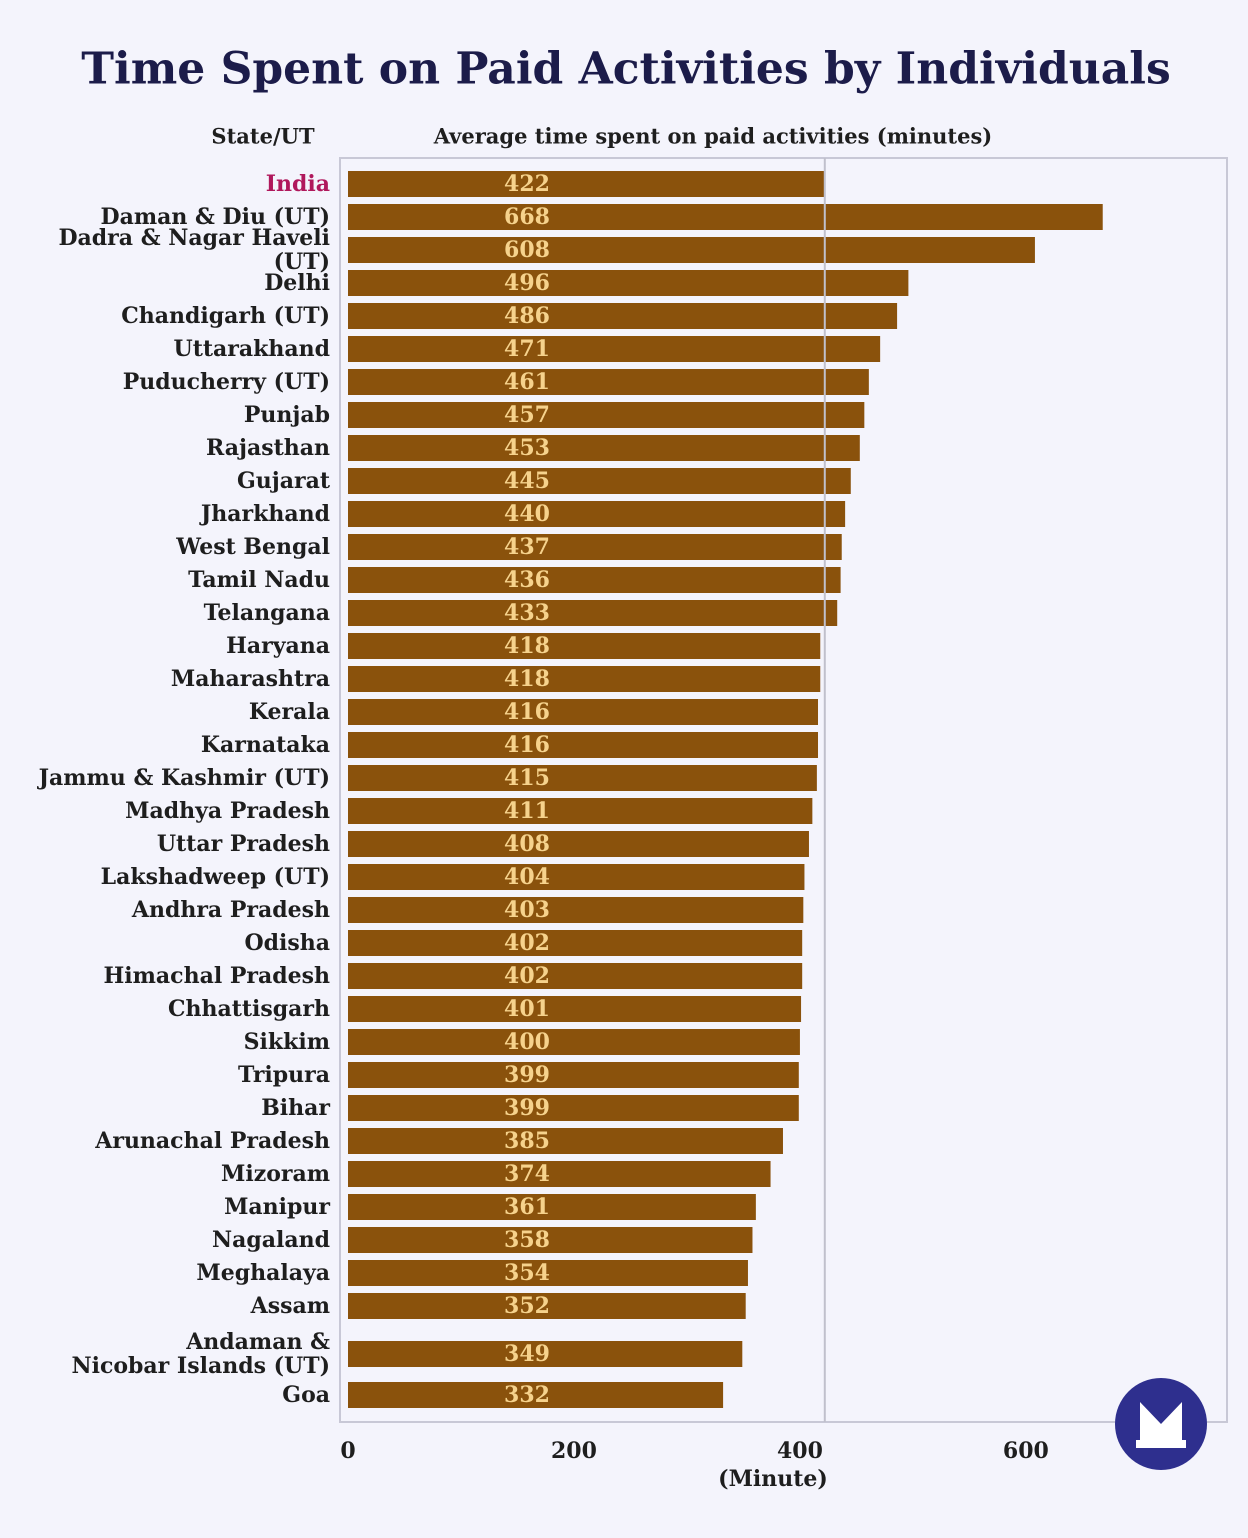 This screenshot has width=1248, height=1538. What do you see at coordinates (217, 976) in the screenshot?
I see `category-label: Himachal Pradesh` at bounding box center [217, 976].